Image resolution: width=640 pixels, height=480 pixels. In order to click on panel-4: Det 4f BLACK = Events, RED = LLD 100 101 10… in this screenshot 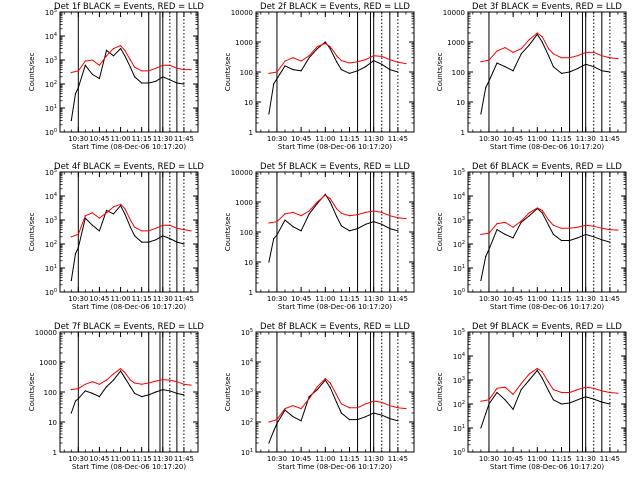, I will do `click(116, 236)`.